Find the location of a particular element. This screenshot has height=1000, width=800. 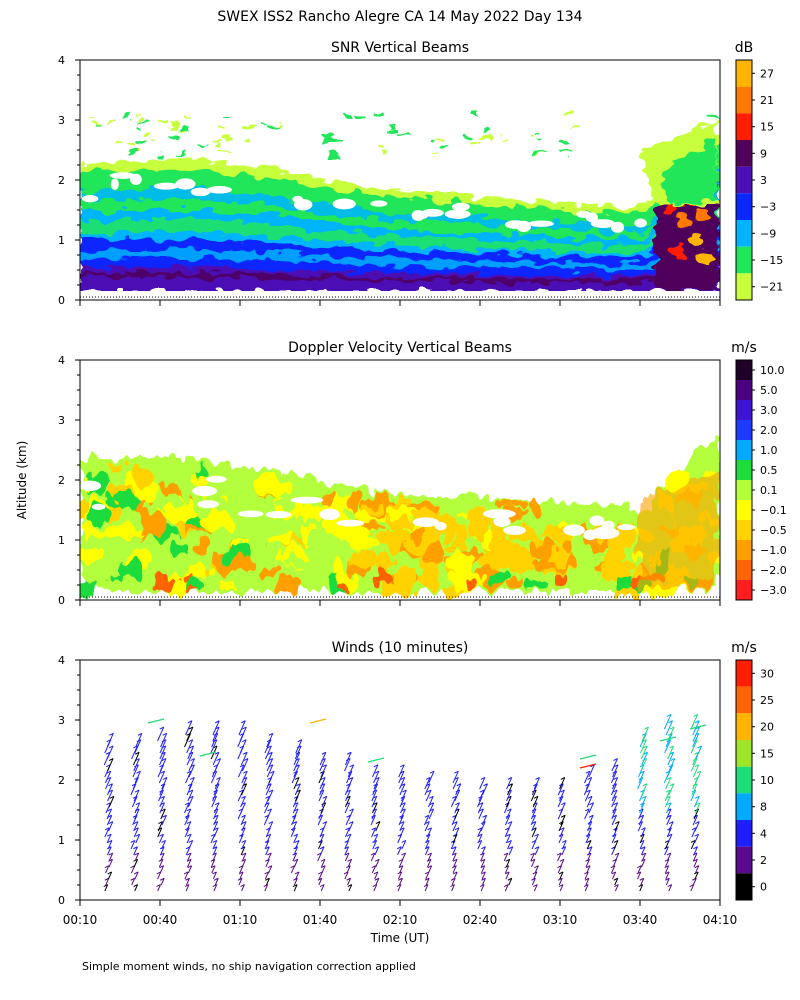

x-tick-label: 03:10 is located at coordinates (560, 920).